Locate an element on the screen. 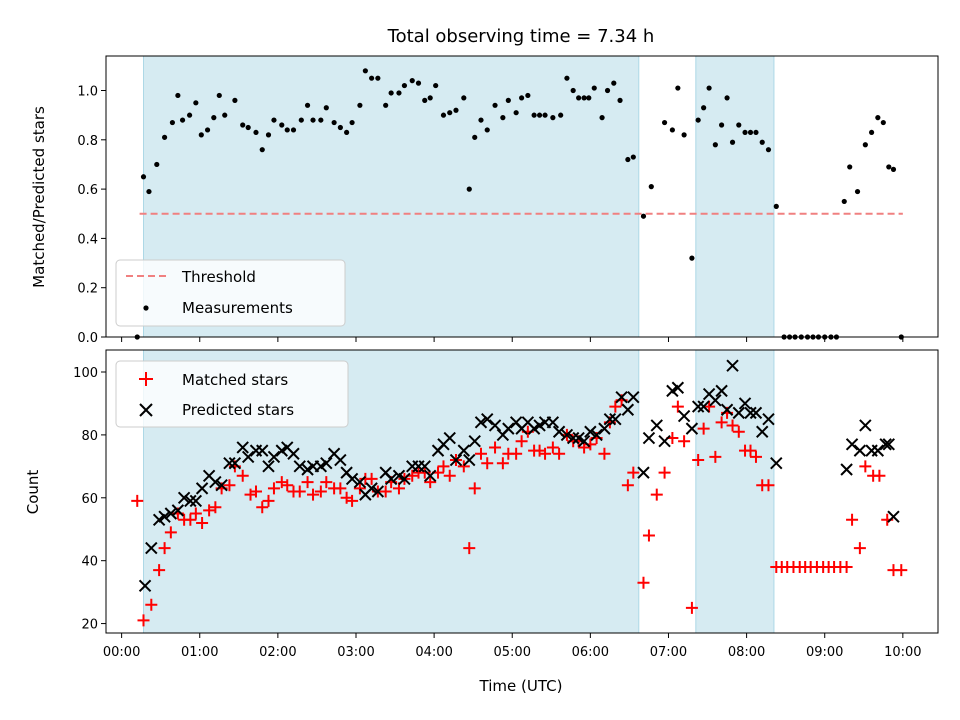 The image size is (960, 720). x-tick-label: 07:00 is located at coordinates (668, 652).